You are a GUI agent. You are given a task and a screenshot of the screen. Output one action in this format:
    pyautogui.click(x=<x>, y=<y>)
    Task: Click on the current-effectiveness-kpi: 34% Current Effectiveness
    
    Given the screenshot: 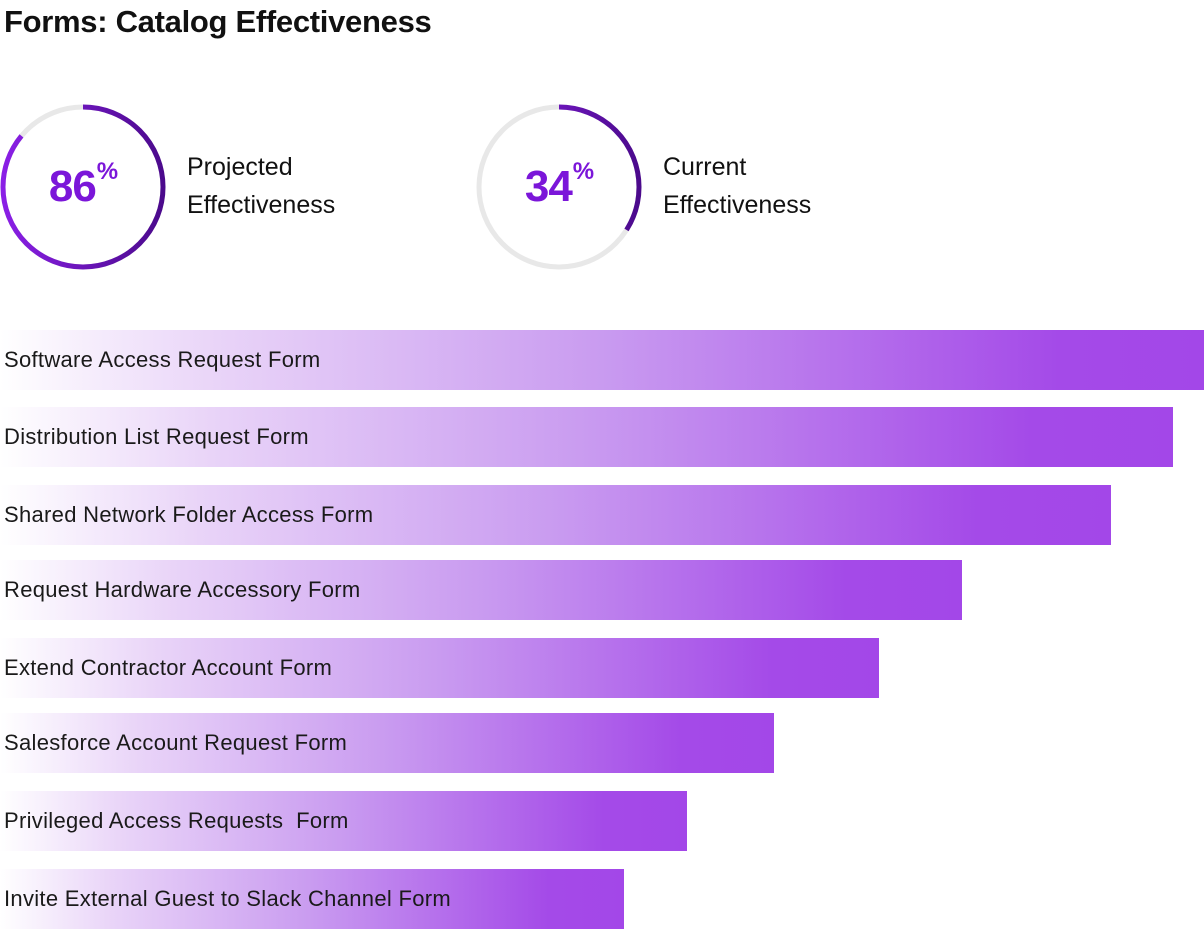 What is the action you would take?
    pyautogui.click(x=716, y=188)
    